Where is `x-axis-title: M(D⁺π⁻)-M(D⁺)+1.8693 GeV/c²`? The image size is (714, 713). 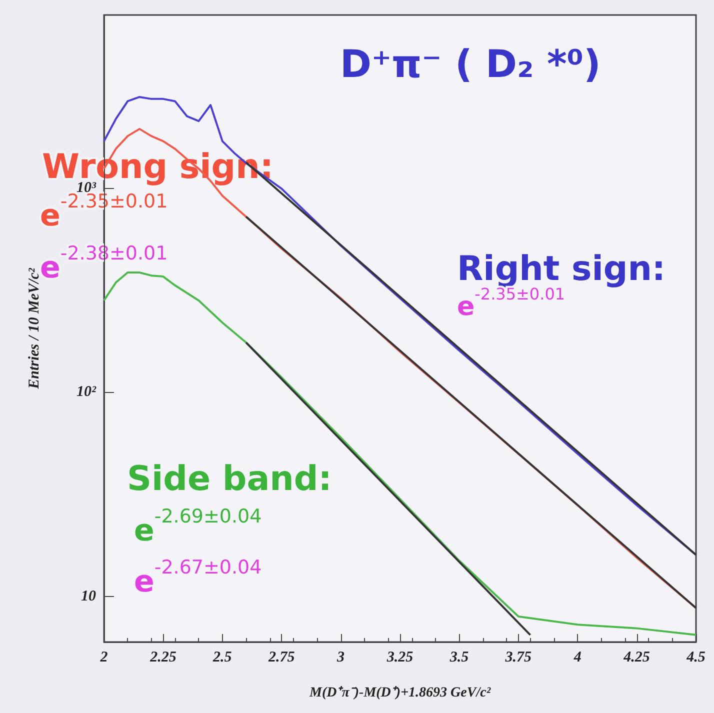 x-axis-title: M(D⁺π⁻)-M(D⁺)+1.8693 GeV/c² is located at coordinates (400, 693).